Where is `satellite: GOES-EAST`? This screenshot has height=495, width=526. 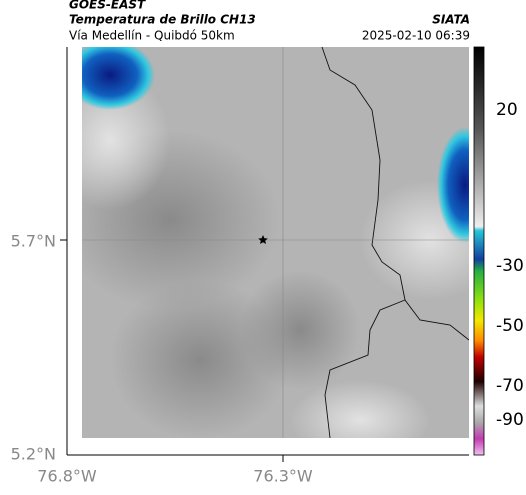
satellite: GOES-EAST is located at coordinates (107, 6).